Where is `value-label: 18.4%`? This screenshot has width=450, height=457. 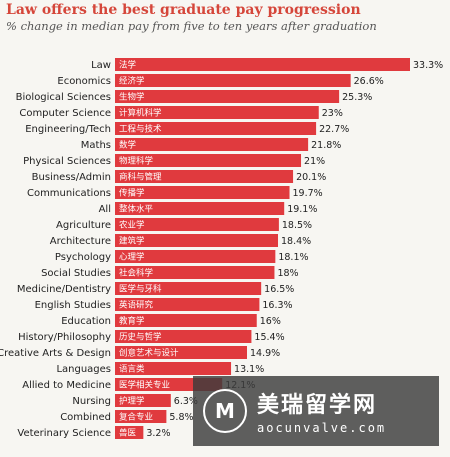 value-label: 18.4% is located at coordinates (296, 241).